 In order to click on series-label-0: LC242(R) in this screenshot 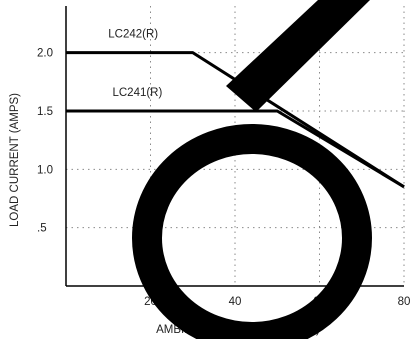, I will do `click(133, 35)`.